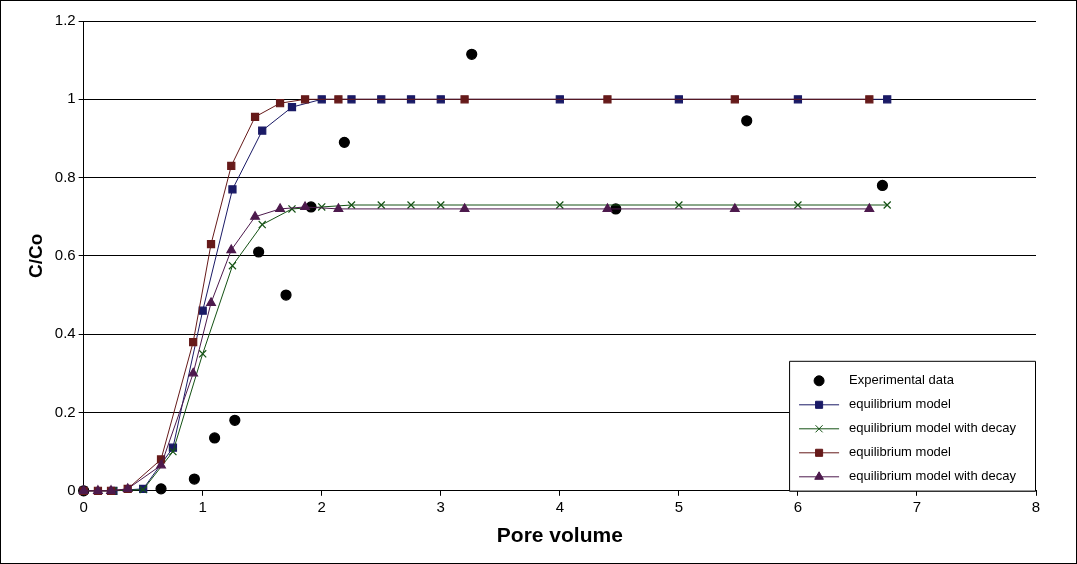 The image size is (1077, 564). Describe the element at coordinates (1036, 506) in the screenshot. I see `x-tick-label: 8` at that location.